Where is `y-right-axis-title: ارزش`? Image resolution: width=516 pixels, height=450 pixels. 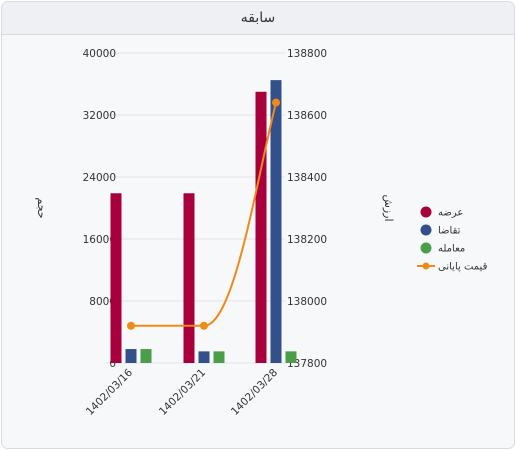
y-right-axis-title: ارزش is located at coordinates (388, 207).